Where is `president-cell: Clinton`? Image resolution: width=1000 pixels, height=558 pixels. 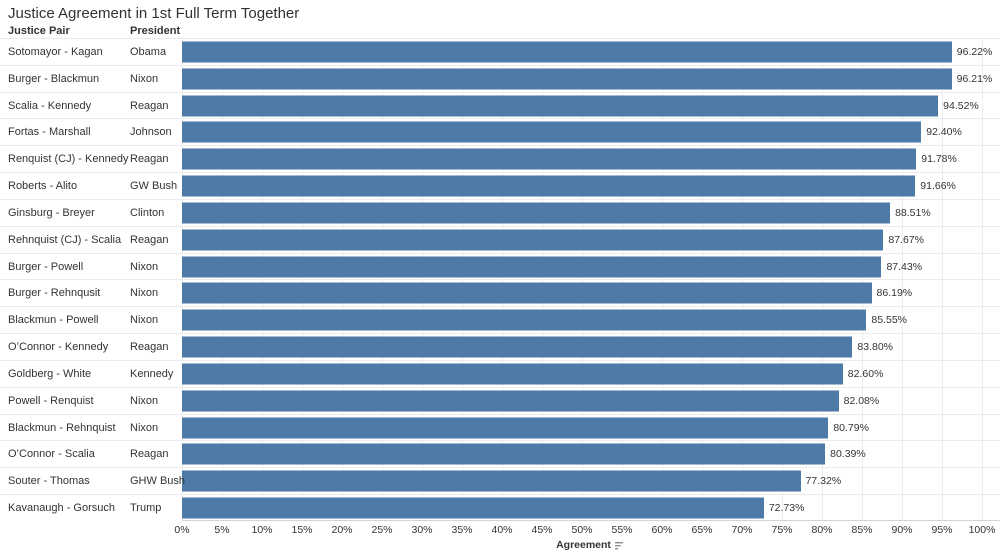
president-cell: Clinton is located at coordinates (147, 212).